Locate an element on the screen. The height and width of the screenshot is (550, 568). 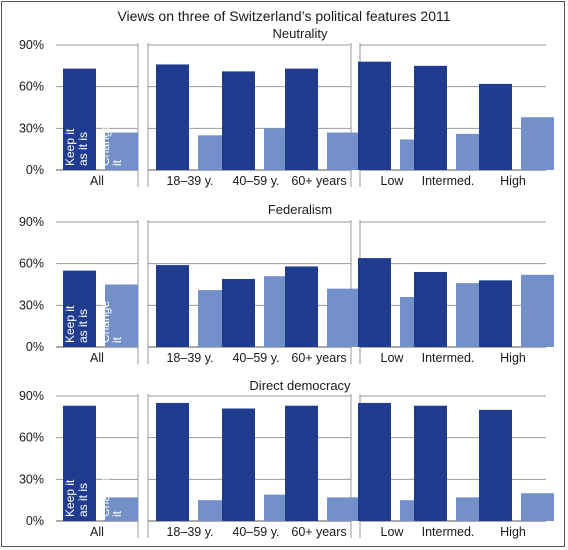
panel-subtitle: Neutrality is located at coordinates (300, 33).